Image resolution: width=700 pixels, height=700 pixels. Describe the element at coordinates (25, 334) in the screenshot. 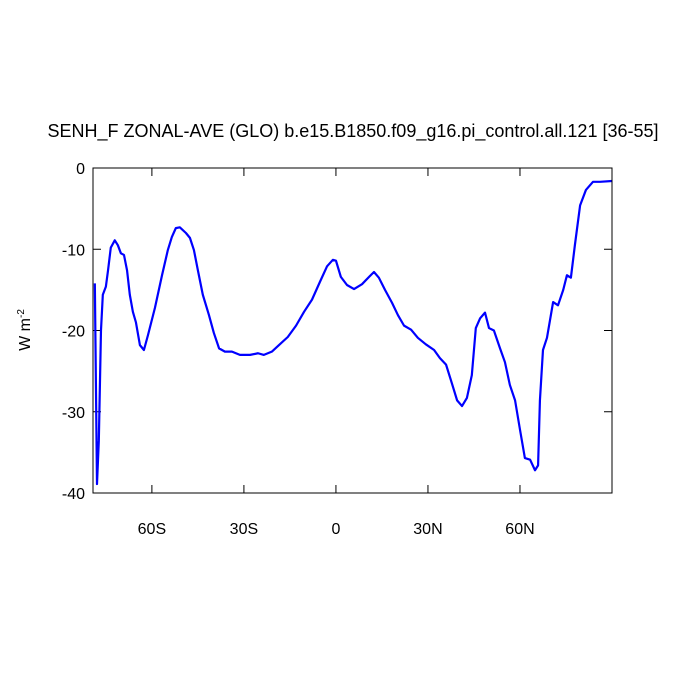

I see `y-axis-label-main: W m` at that location.